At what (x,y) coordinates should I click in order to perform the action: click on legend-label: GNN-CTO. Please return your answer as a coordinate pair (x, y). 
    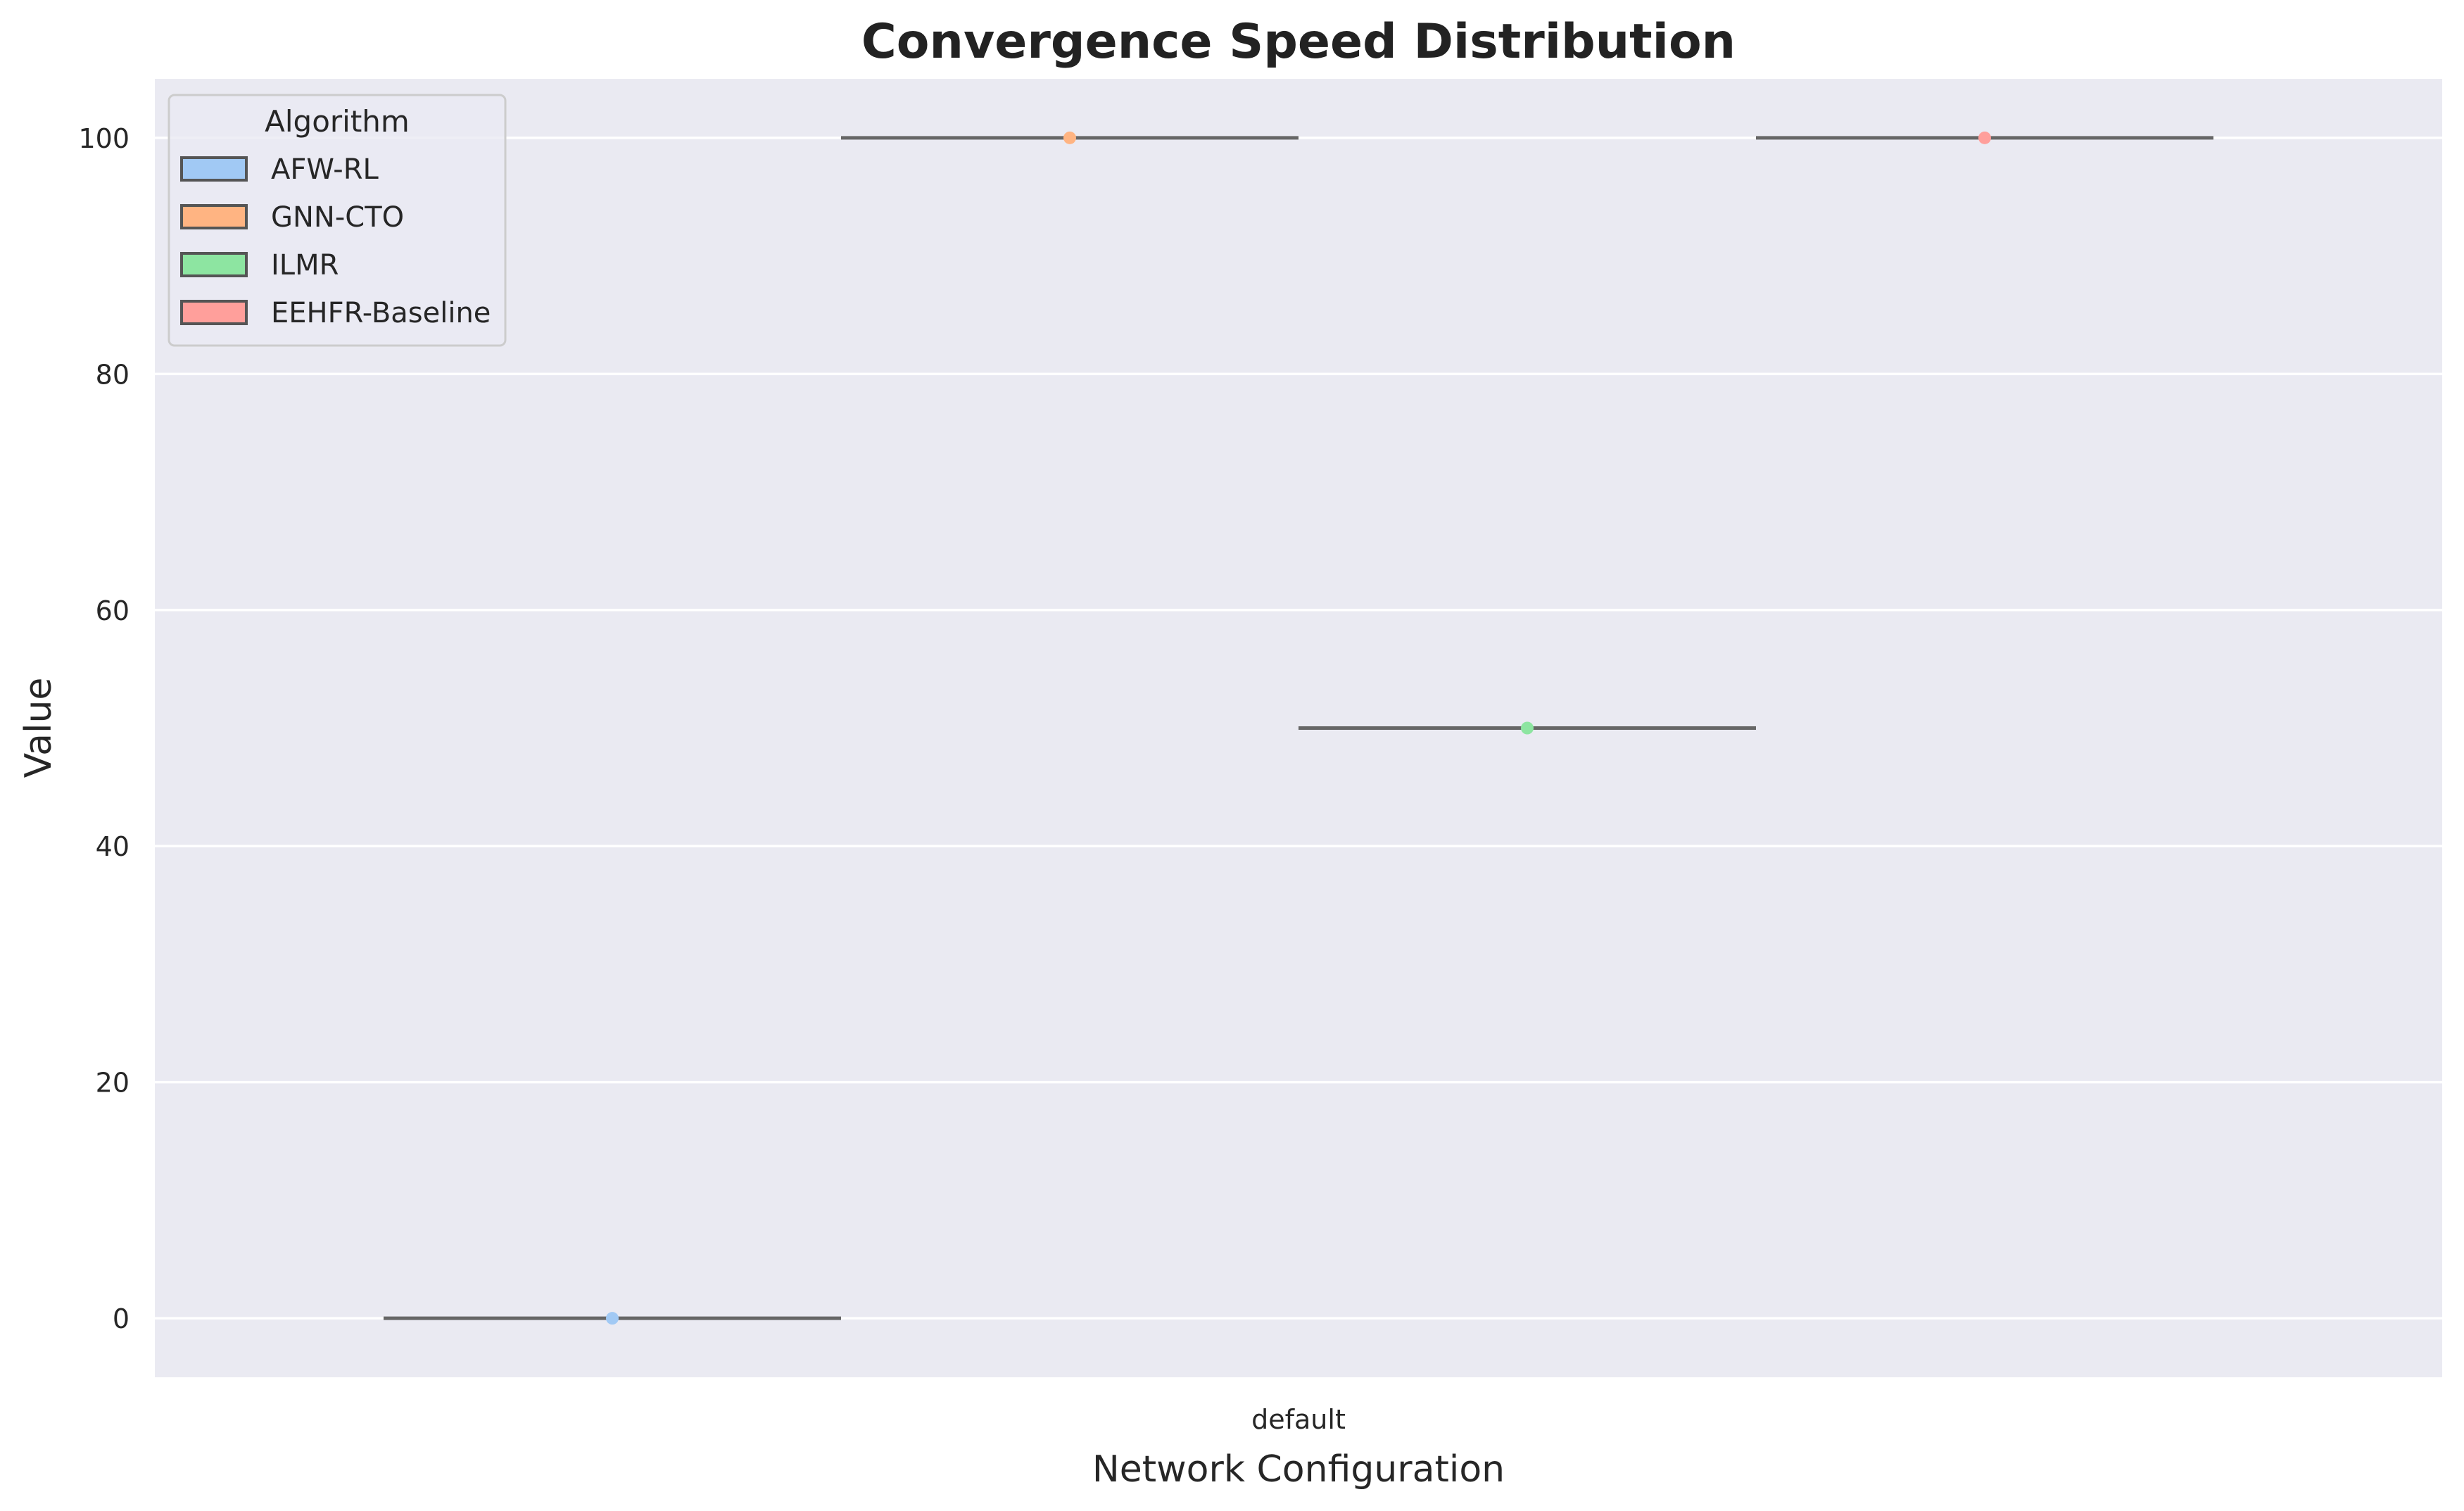
    Looking at the image, I should click on (337, 217).